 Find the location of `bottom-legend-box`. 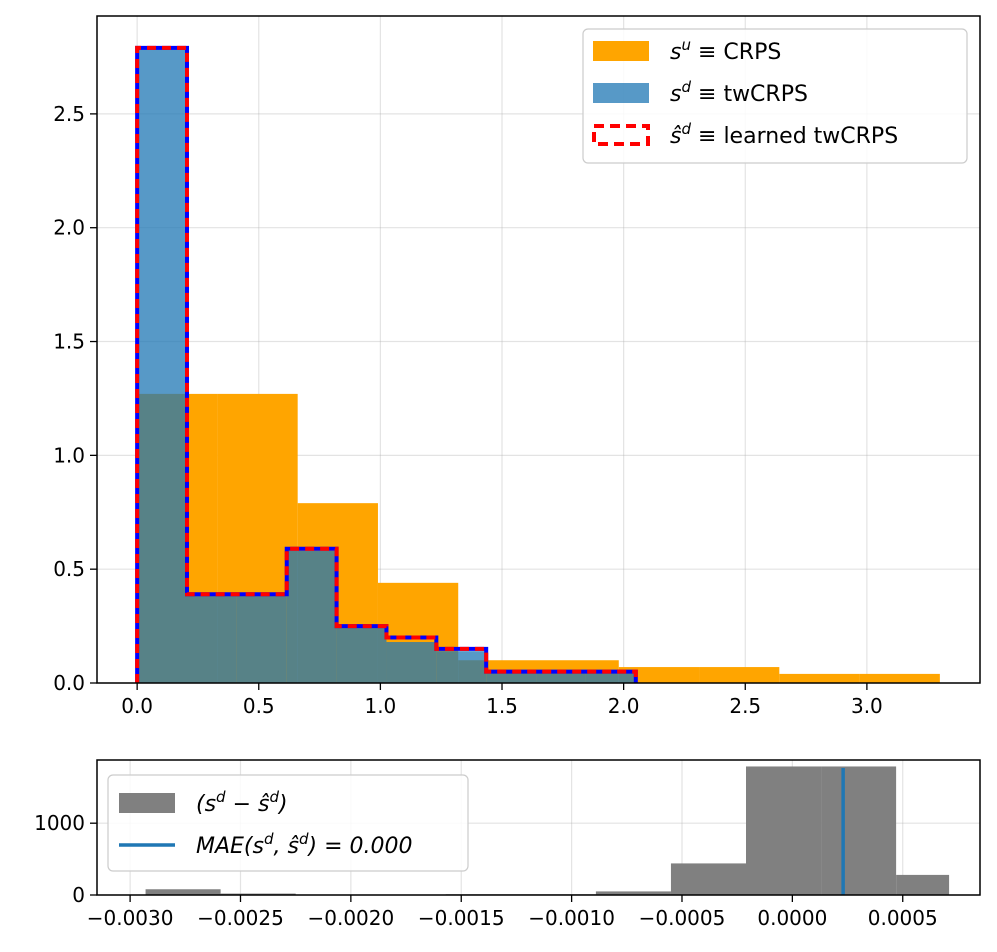

bottom-legend-box is located at coordinates (288, 823).